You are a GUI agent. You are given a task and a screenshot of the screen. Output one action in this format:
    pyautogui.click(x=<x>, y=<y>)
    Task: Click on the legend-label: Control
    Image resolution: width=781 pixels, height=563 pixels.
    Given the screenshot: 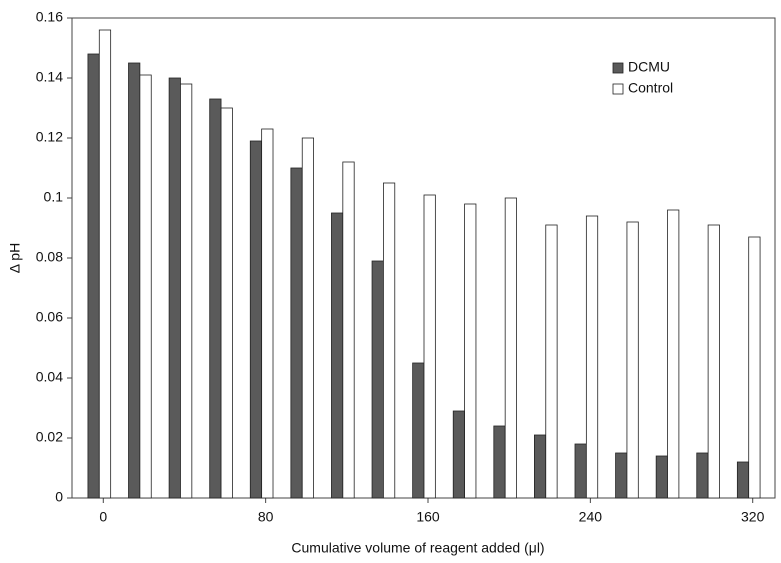 What is the action you would take?
    pyautogui.click(x=650, y=88)
    